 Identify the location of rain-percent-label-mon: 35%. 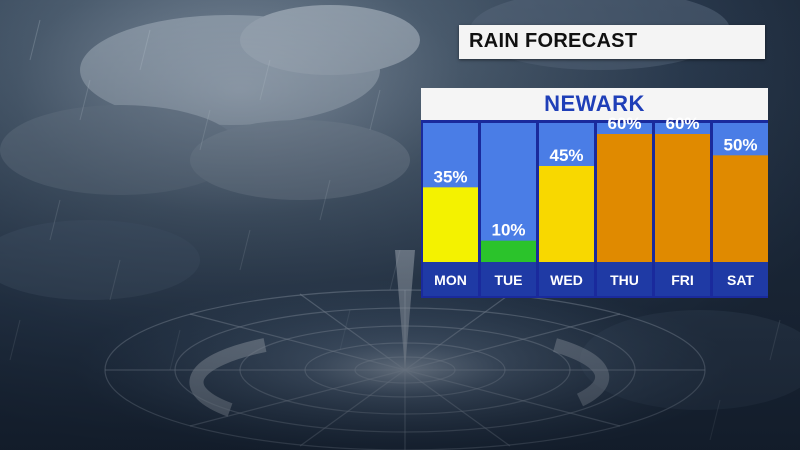
(450, 176).